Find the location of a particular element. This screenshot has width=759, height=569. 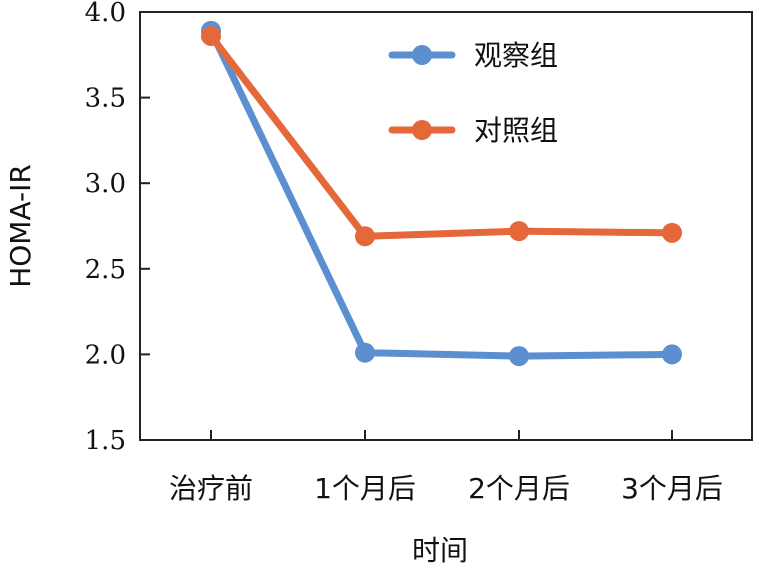

x-tick-label: 1个月后 is located at coordinates (365, 488).